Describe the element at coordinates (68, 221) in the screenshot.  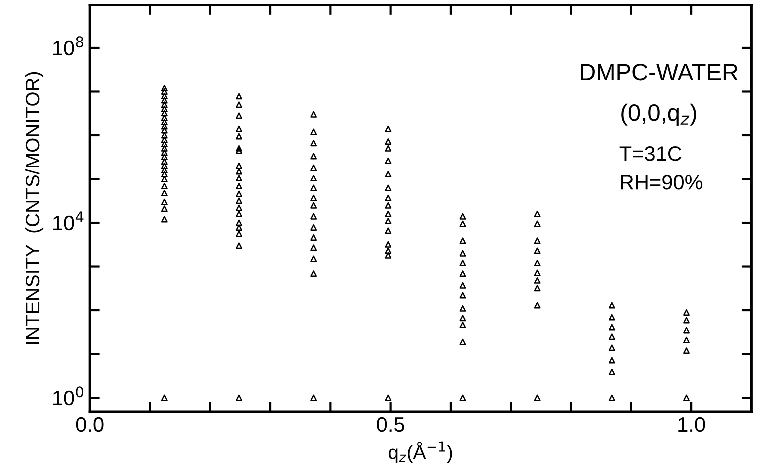
I see `y-tick-label: 10$^{4}$` at that location.